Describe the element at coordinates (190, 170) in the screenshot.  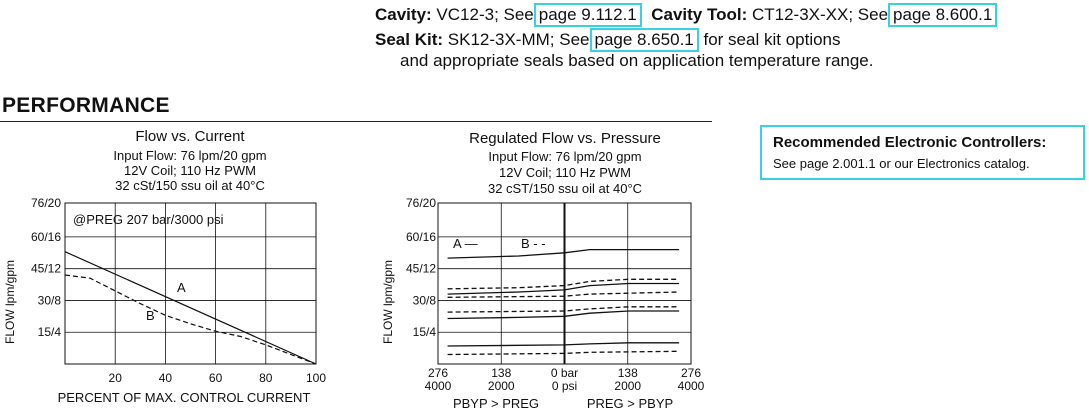
I see `chart1-subtitle-2: 12V Coil; 110 Hz PWM` at that location.